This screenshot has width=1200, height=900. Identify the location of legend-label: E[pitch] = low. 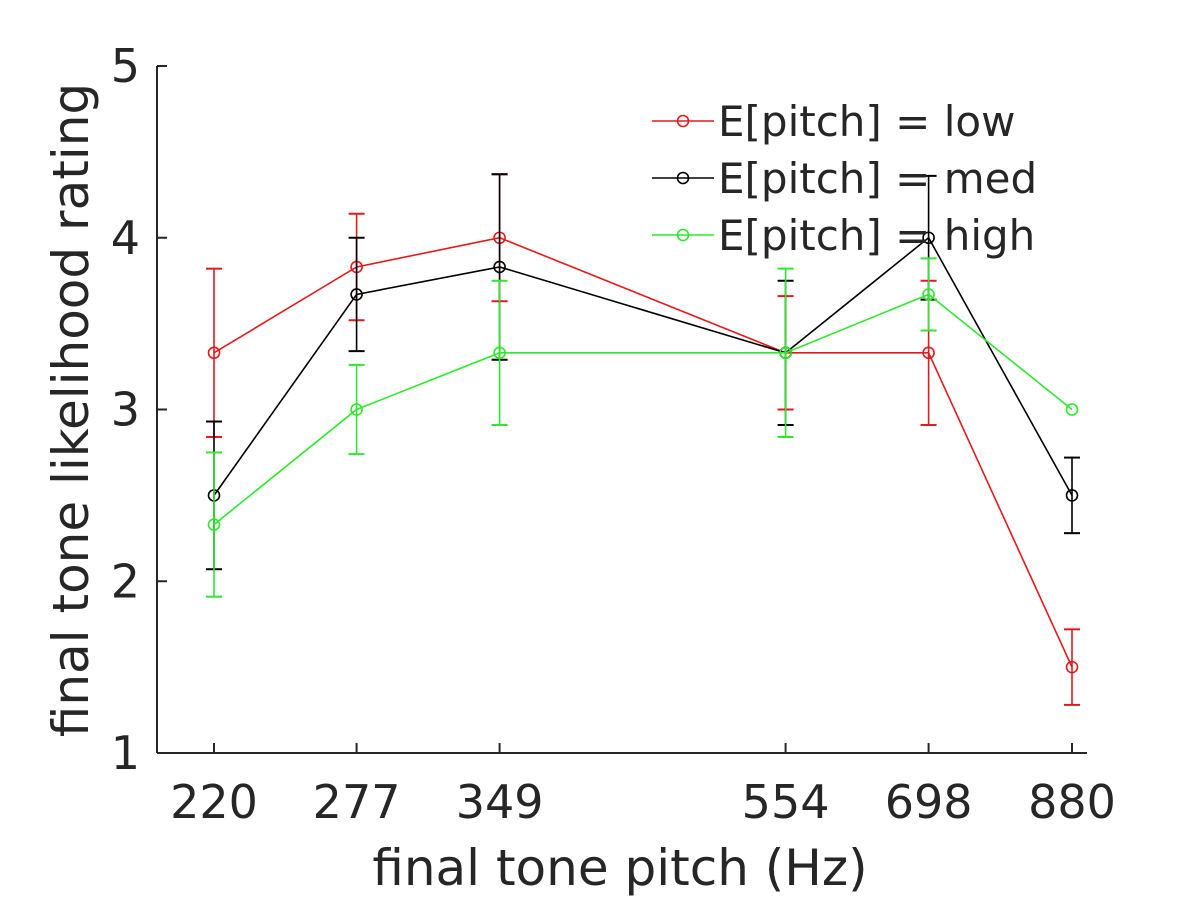
(866, 121).